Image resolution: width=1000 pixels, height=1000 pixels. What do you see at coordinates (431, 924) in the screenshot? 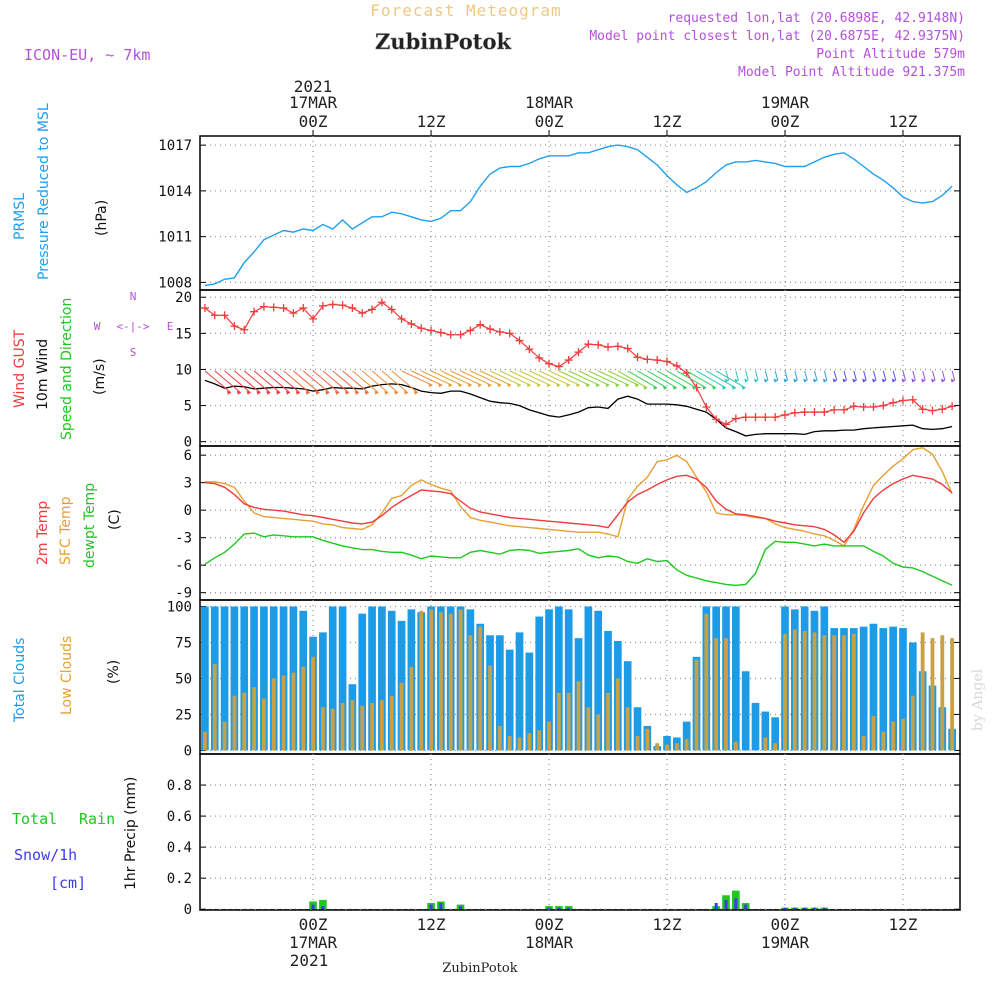
I see `bottom-time-label: 12Z` at bounding box center [431, 924].